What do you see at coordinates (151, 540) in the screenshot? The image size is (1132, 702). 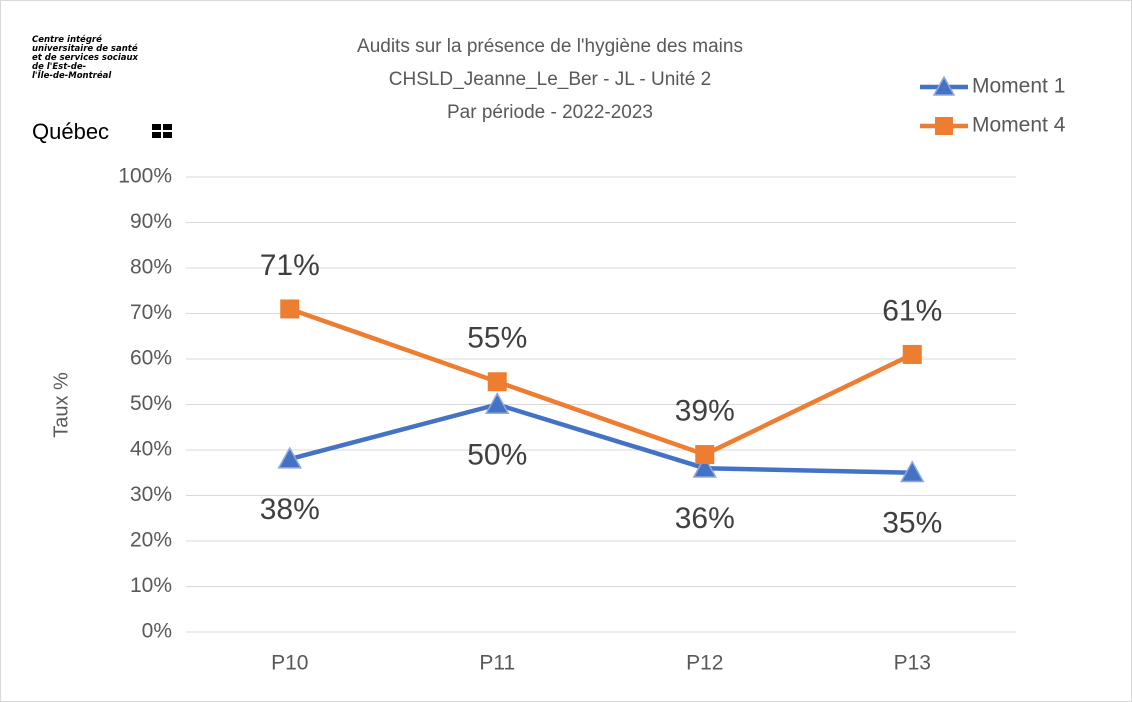 I see `y-tick-label: 20%` at bounding box center [151, 540].